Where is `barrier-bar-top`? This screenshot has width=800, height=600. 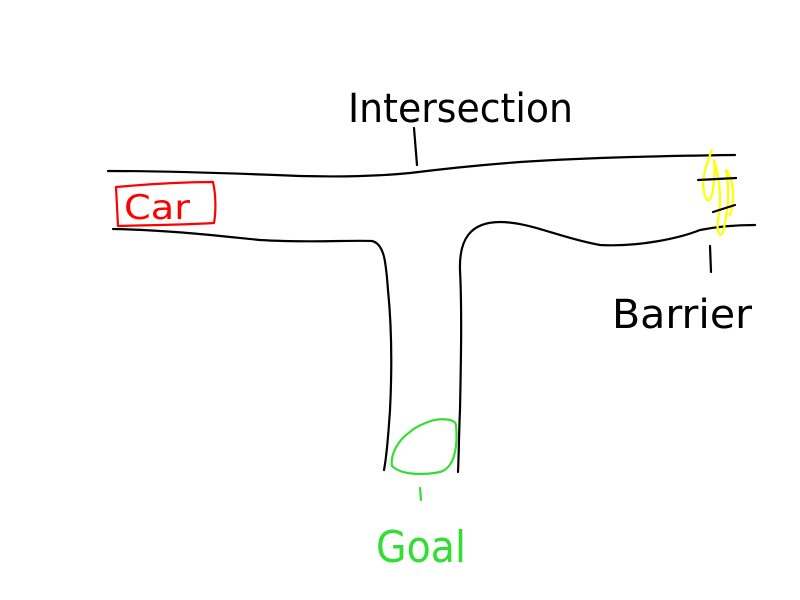
barrier-bar-top is located at coordinates (717, 179).